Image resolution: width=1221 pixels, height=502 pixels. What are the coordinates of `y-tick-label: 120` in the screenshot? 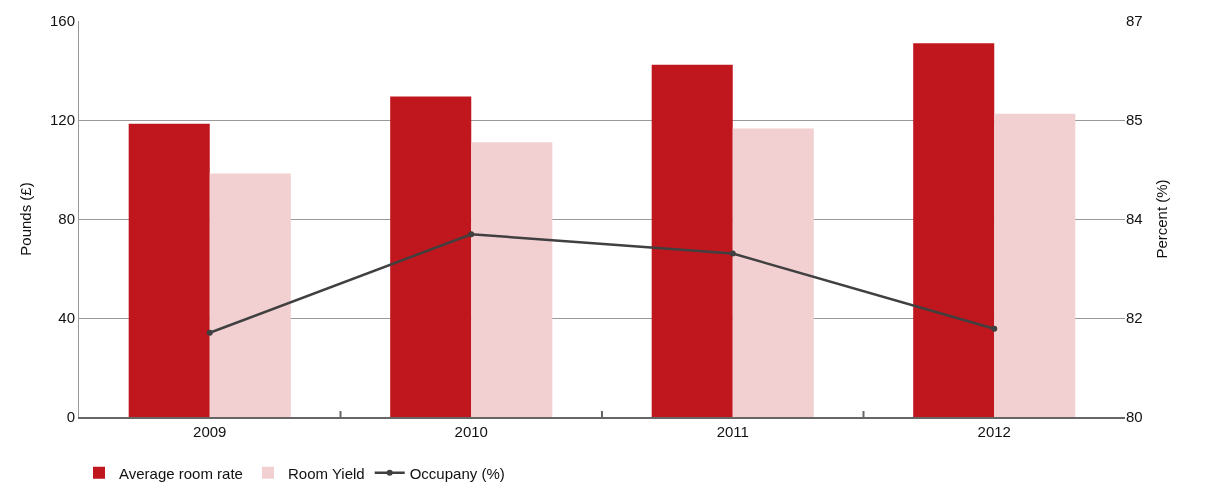 It's located at (62, 120).